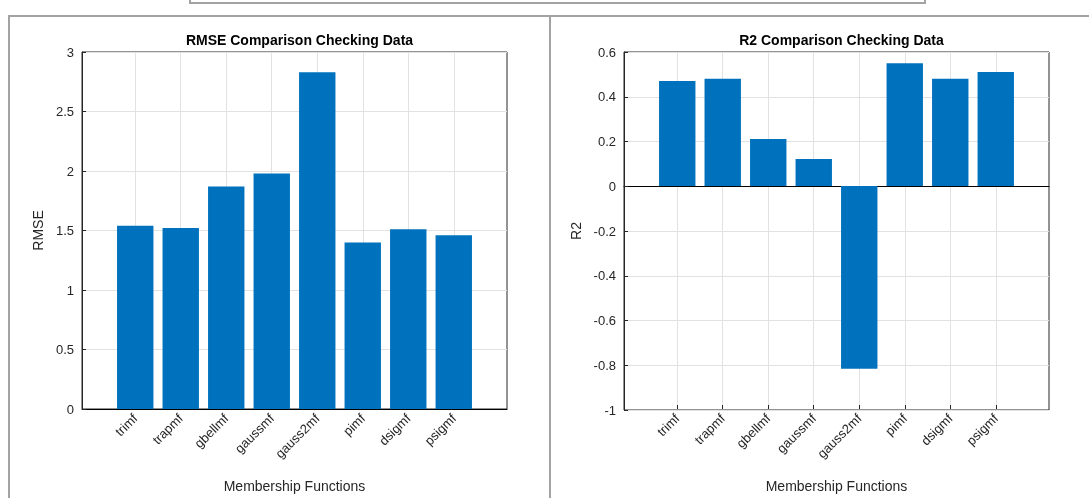 The width and height of the screenshot is (1089, 498). Describe the element at coordinates (38, 230) in the screenshot. I see `y-axis-title: RMSE` at that location.